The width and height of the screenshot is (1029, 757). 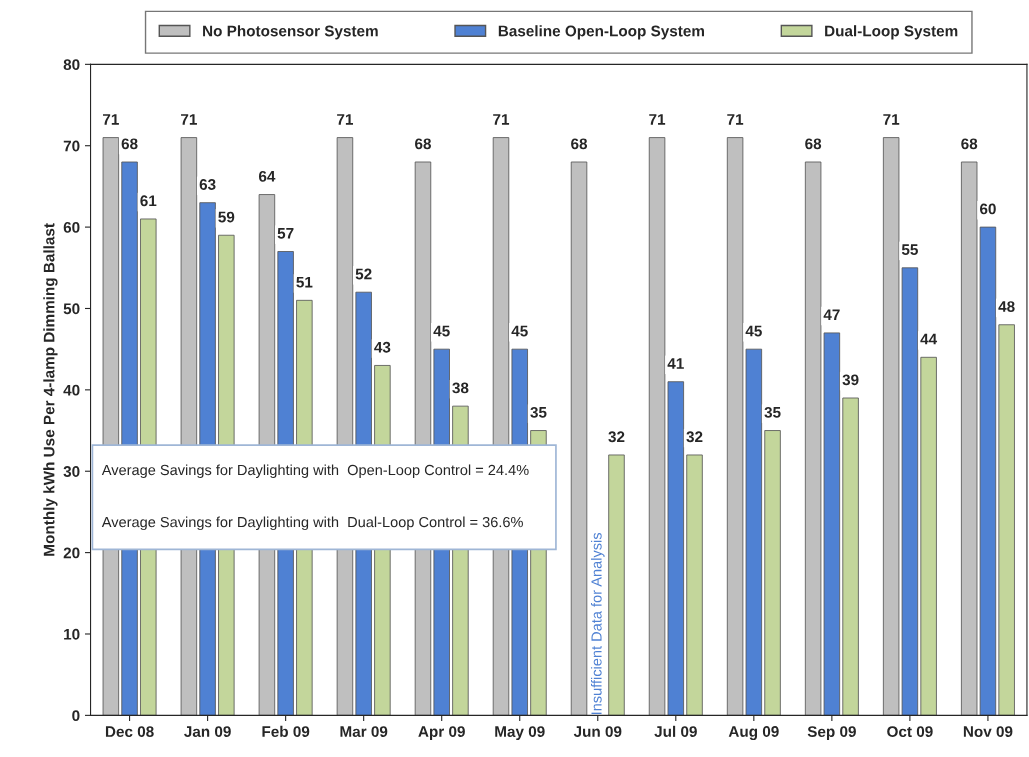 What do you see at coordinates (364, 731) in the screenshot?
I see `x-tick-label: Mar 09` at bounding box center [364, 731].